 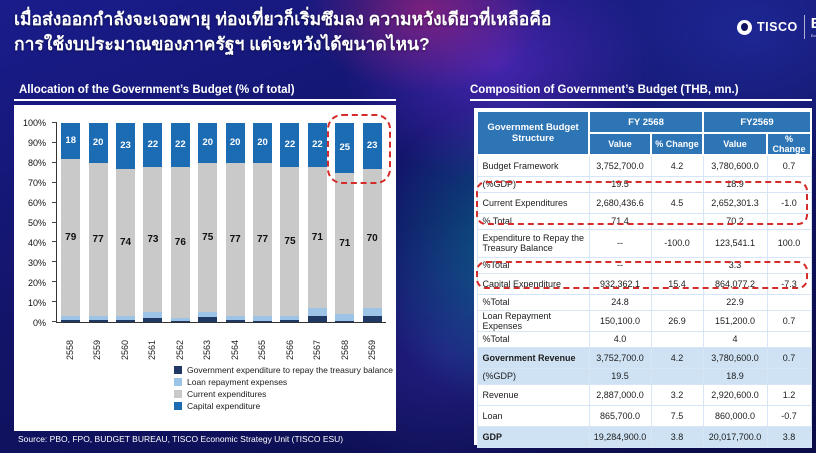 What do you see at coordinates (36, 203) in the screenshot?
I see `y-tick-label: 60%` at bounding box center [36, 203].